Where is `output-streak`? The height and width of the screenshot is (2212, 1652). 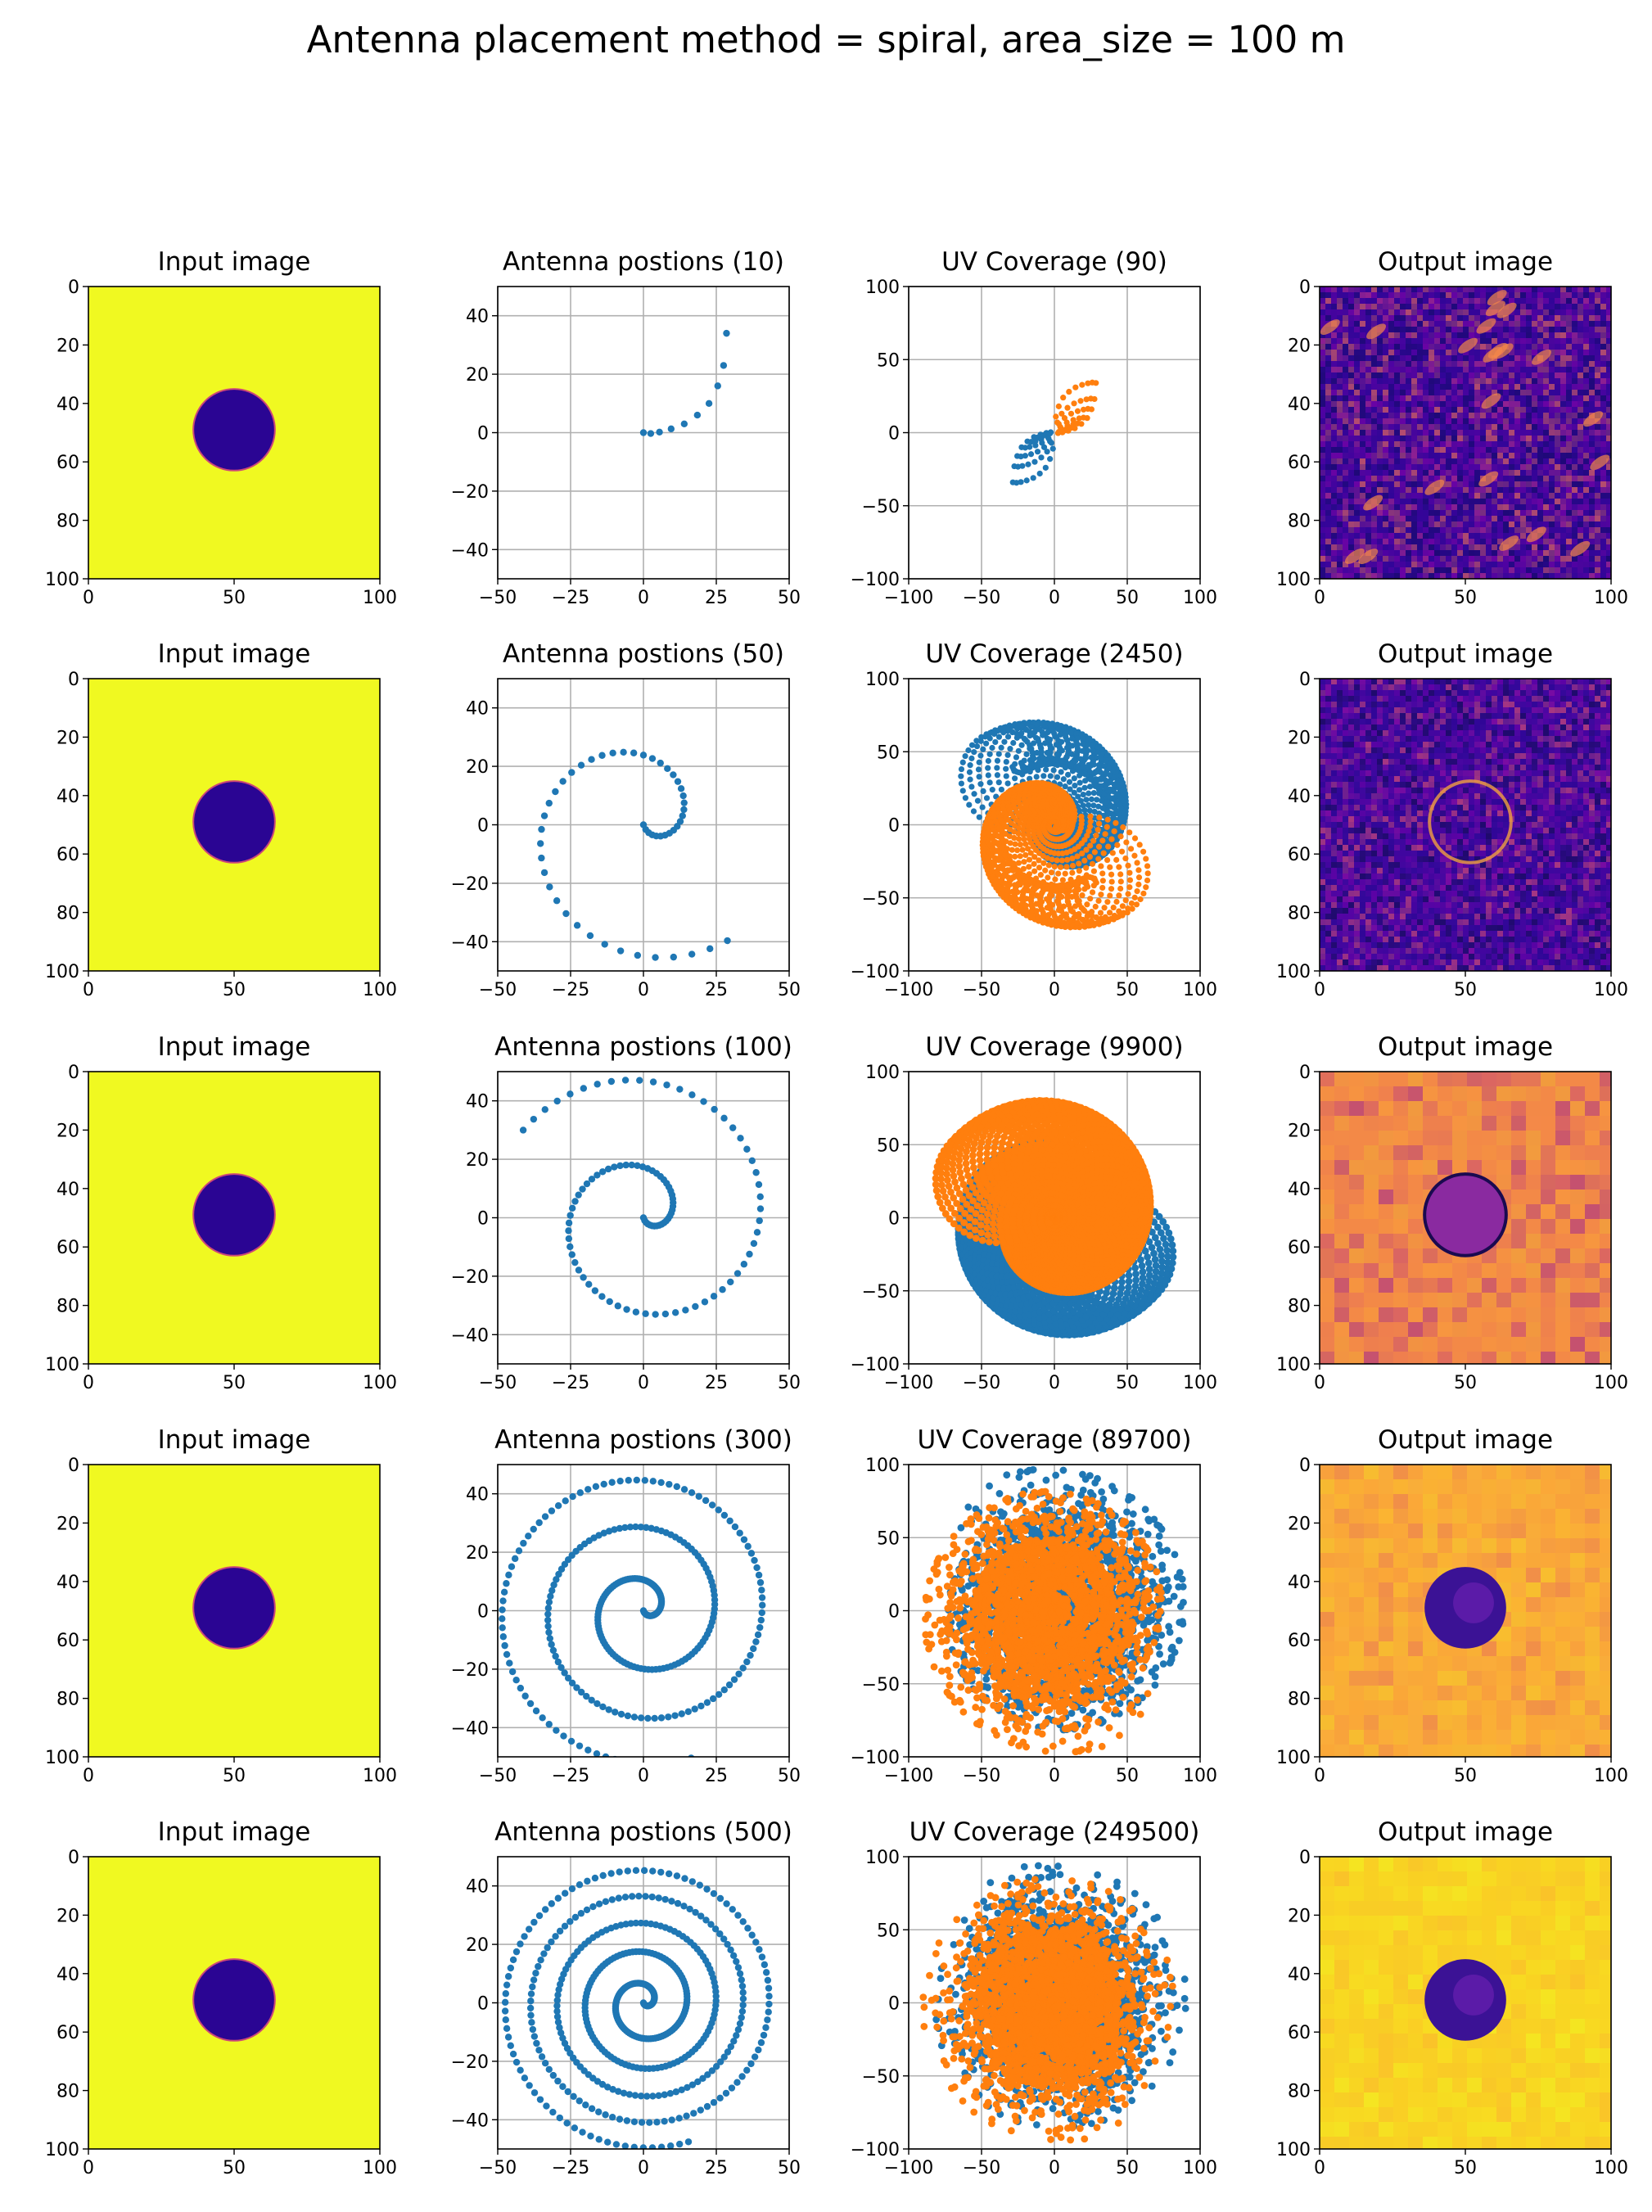
output-streak is located at coordinates (1580, 548).